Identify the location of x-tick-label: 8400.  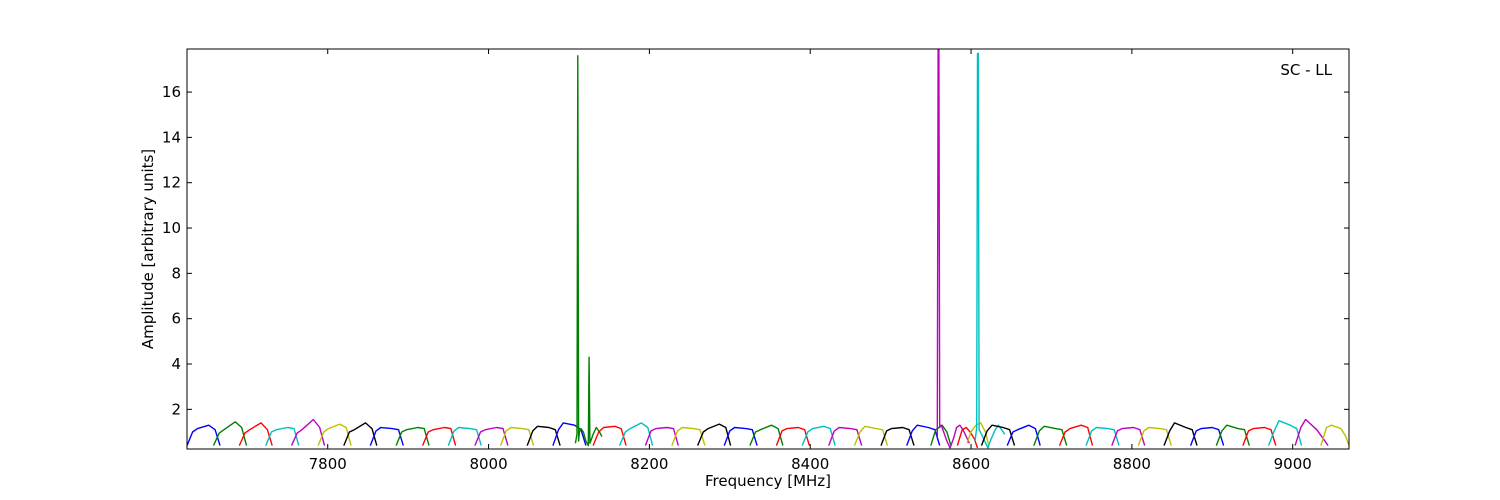
(810, 464).